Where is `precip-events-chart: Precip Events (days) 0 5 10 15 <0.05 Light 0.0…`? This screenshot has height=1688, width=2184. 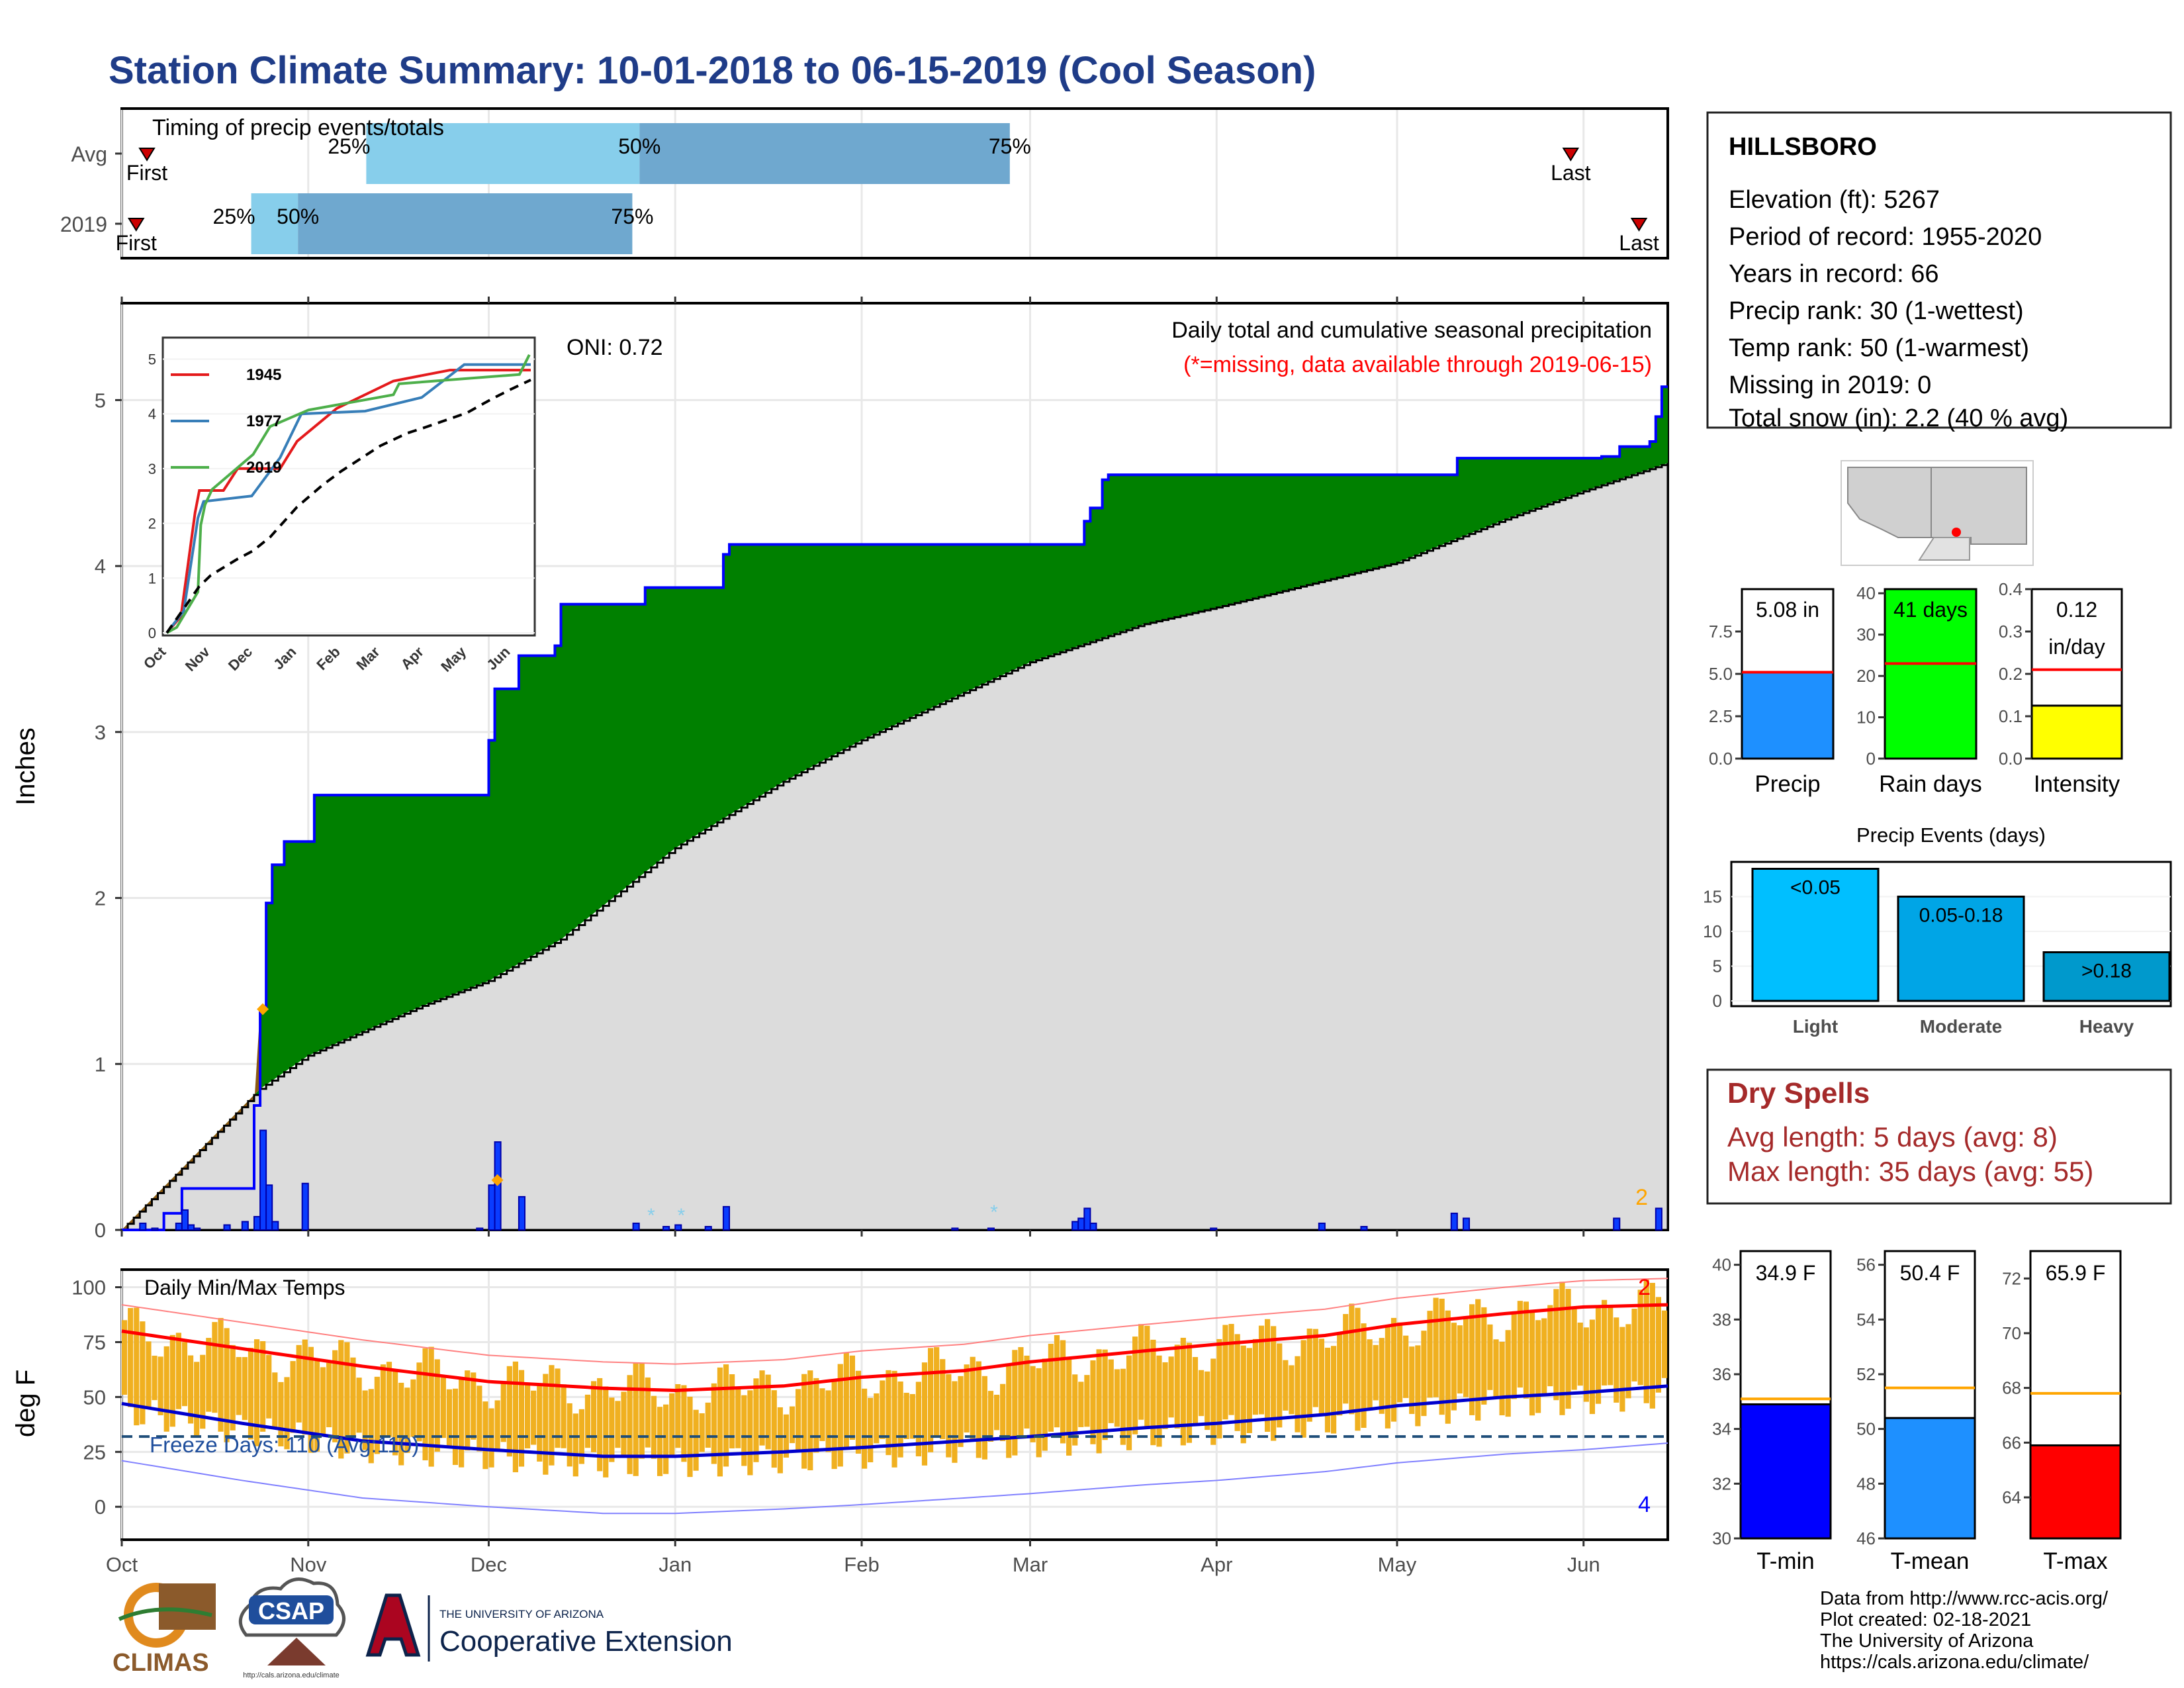
precip-events-chart: Precip Events (days) 0 5 10 15 <0.05 Light 0.0… is located at coordinates (1937, 930).